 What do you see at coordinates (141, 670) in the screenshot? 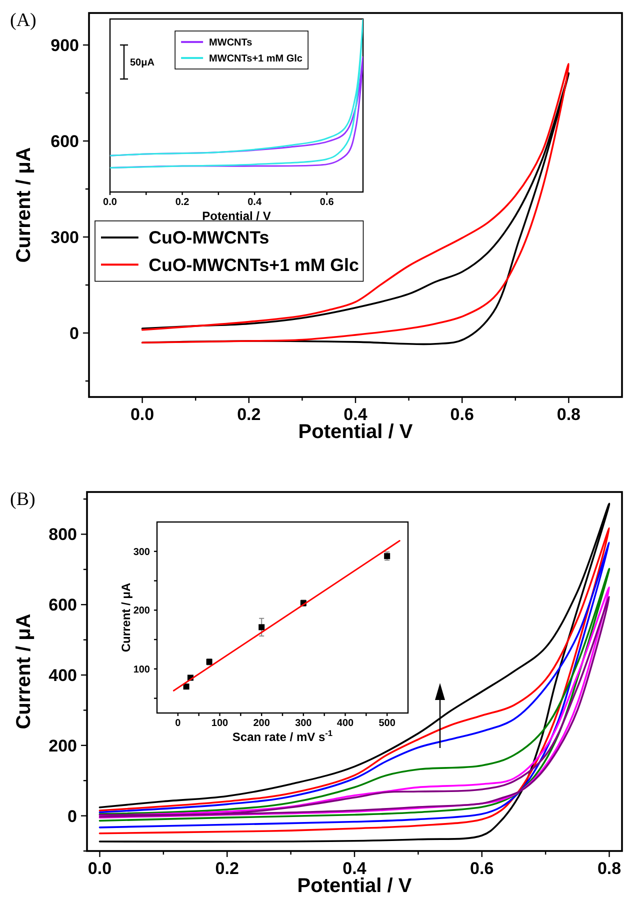
I see `y-tick-label: 100` at bounding box center [141, 670].